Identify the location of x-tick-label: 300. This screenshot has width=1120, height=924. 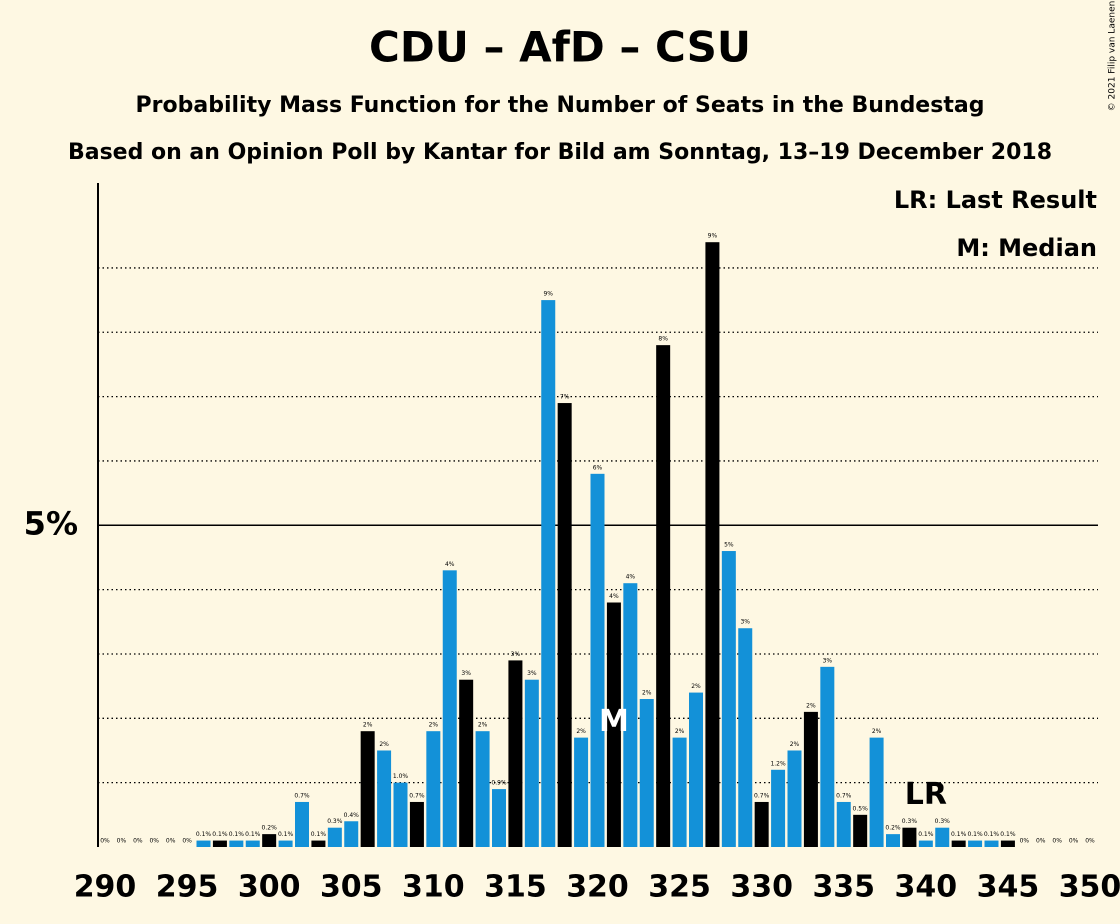
(269, 887).